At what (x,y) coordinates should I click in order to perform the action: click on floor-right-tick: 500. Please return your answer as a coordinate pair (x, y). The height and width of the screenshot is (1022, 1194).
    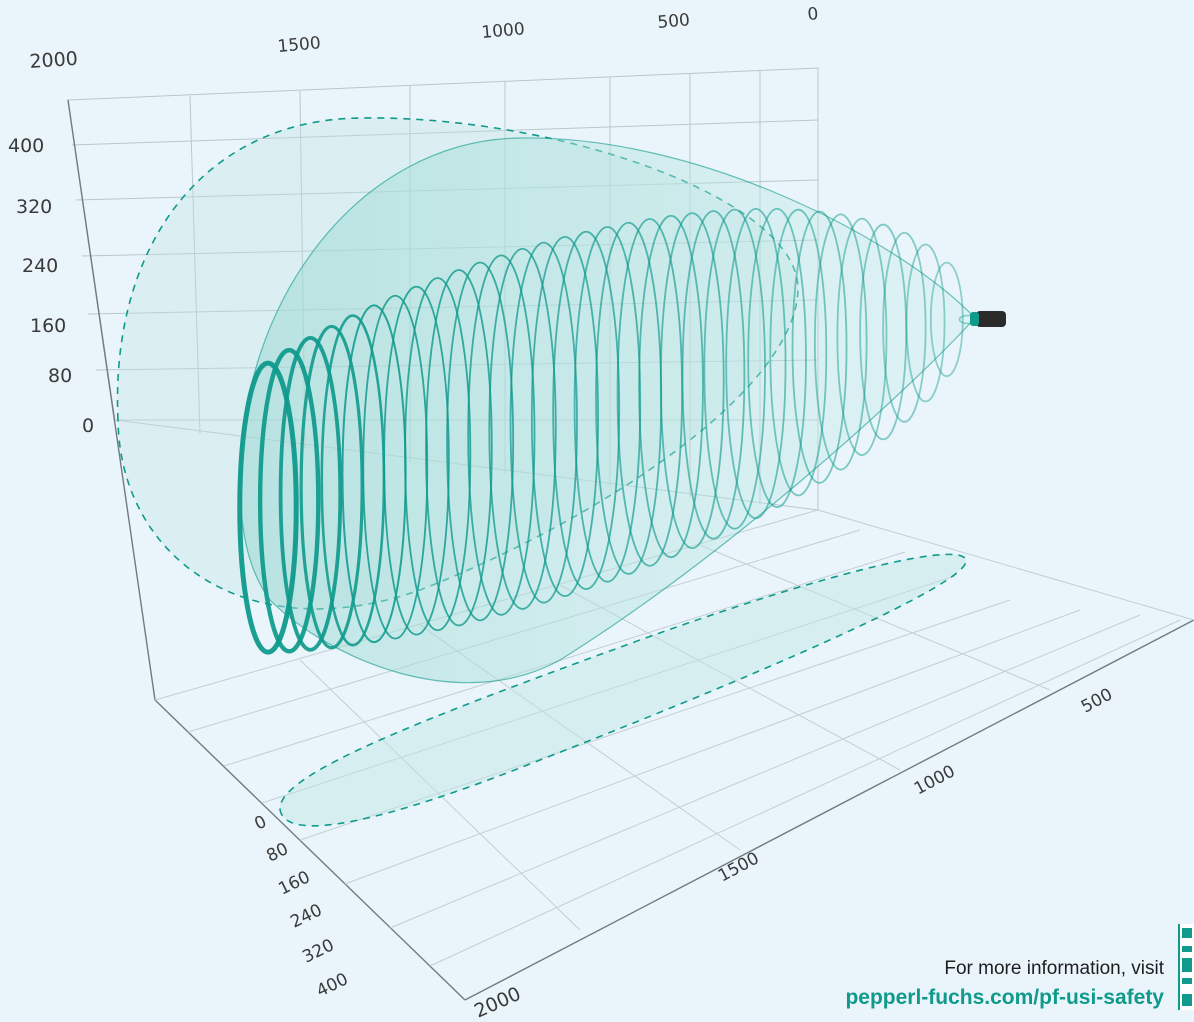
    Looking at the image, I should click on (1097, 701).